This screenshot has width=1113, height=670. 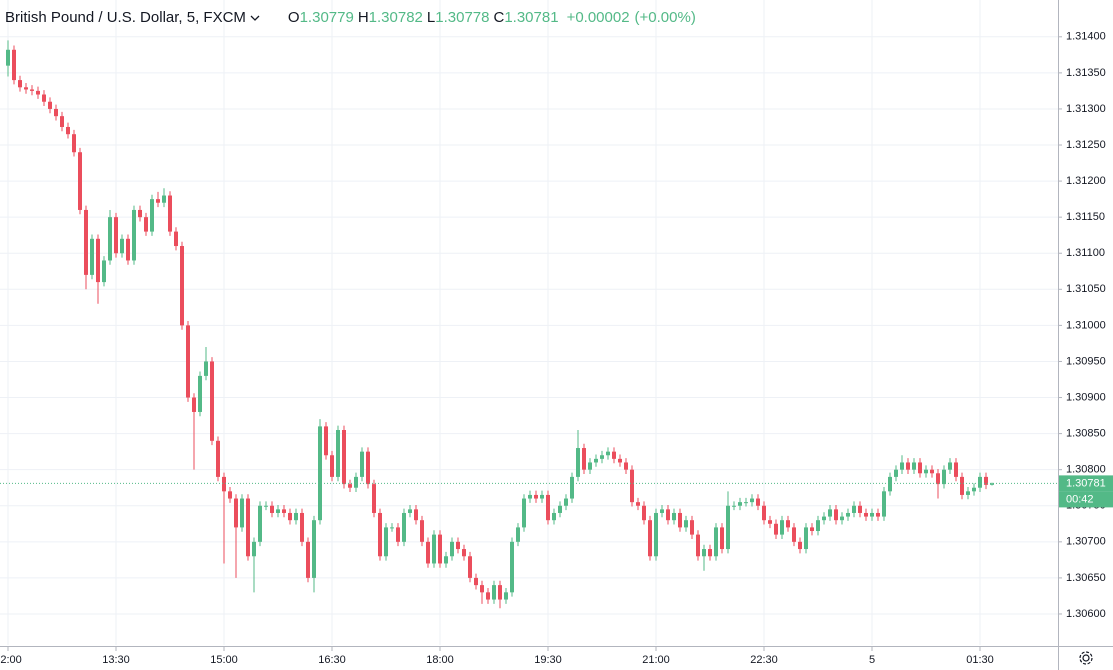 I want to click on countdown-box, so click(x=1086, y=499).